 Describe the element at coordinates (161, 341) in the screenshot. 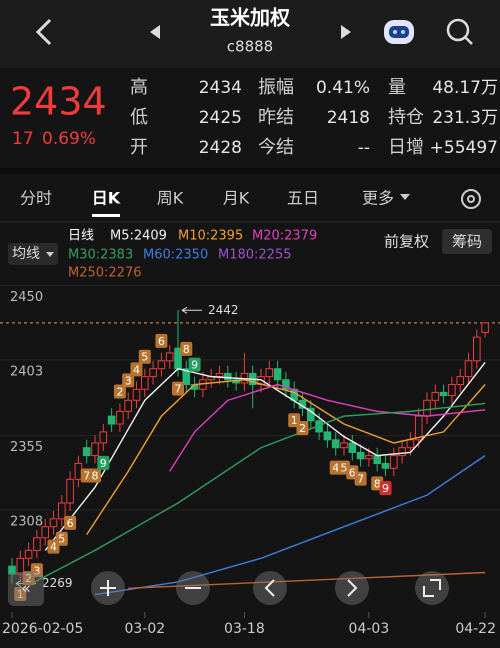

I see `td-label: 6` at that location.